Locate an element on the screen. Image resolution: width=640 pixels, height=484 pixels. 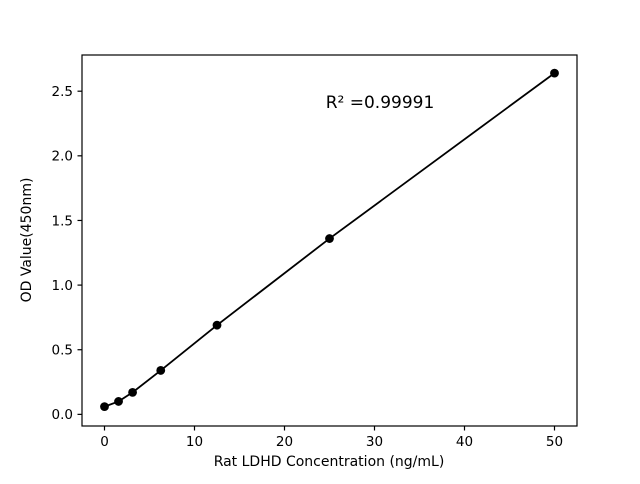
y-tick-label: 2.5 is located at coordinates (62, 92).